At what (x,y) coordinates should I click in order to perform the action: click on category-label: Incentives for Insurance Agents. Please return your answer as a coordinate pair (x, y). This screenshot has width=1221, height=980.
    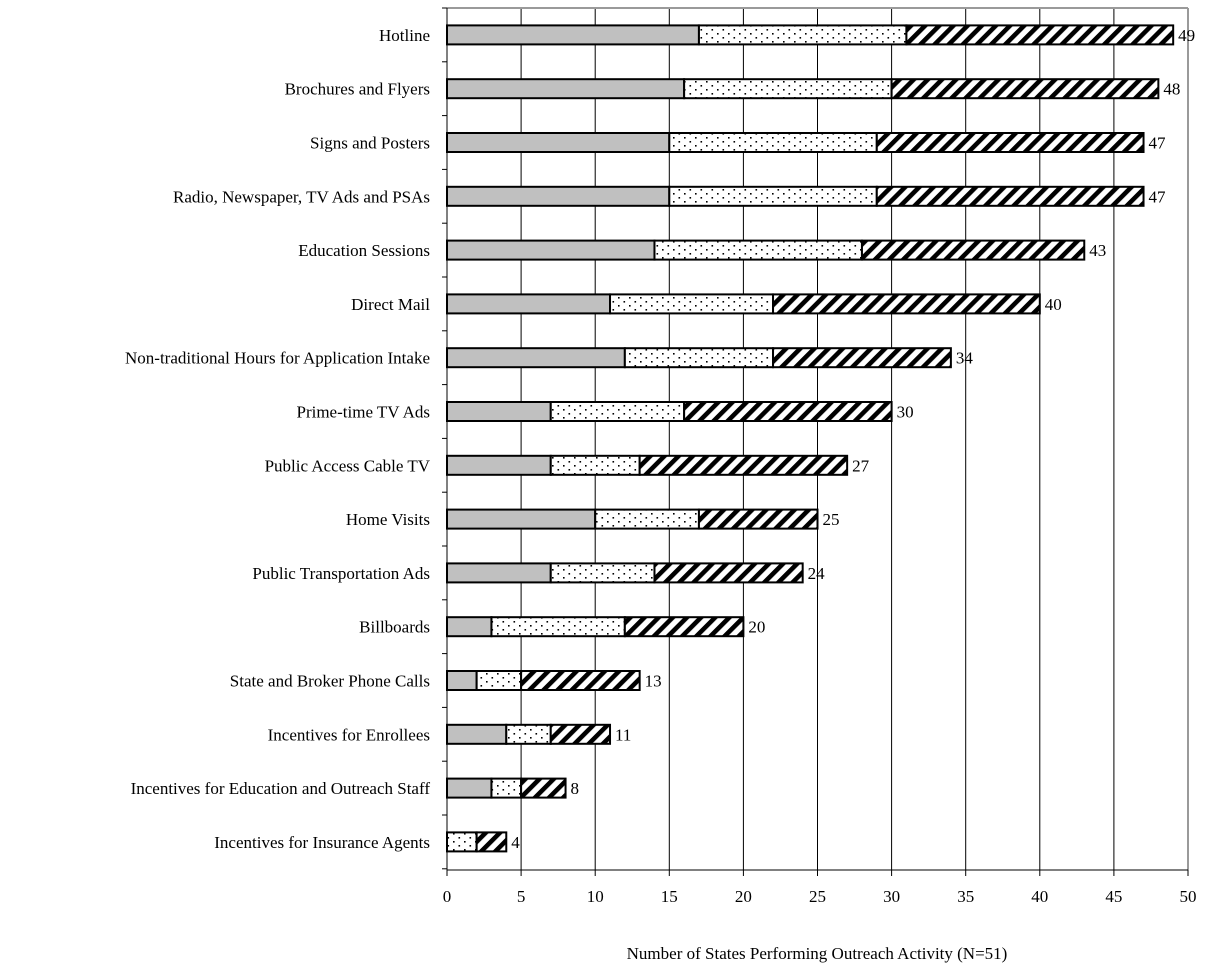
    Looking at the image, I should click on (322, 842).